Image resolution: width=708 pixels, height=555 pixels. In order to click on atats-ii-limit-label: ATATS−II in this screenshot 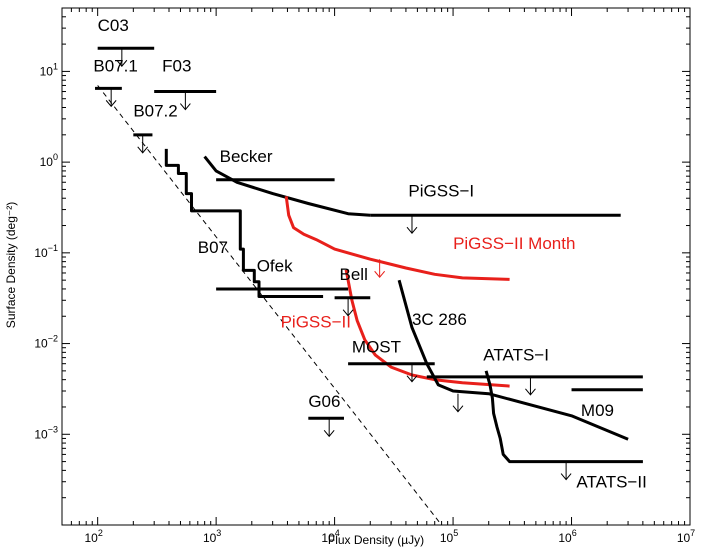, I will do `click(611, 481)`.